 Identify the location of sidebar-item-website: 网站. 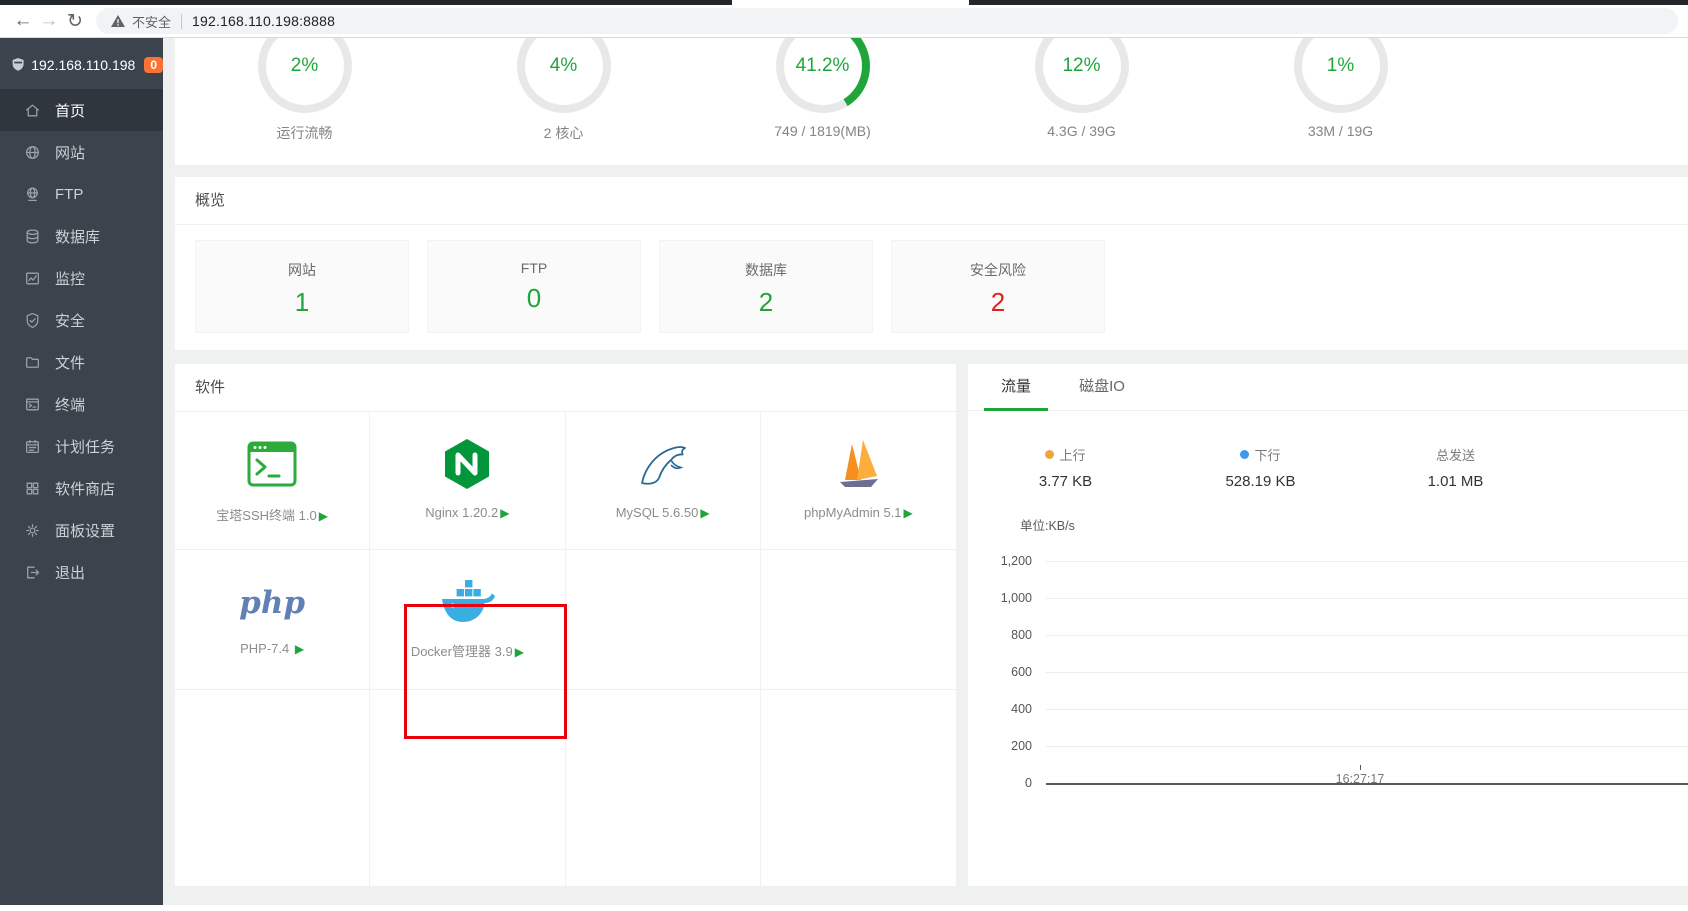
(81, 152).